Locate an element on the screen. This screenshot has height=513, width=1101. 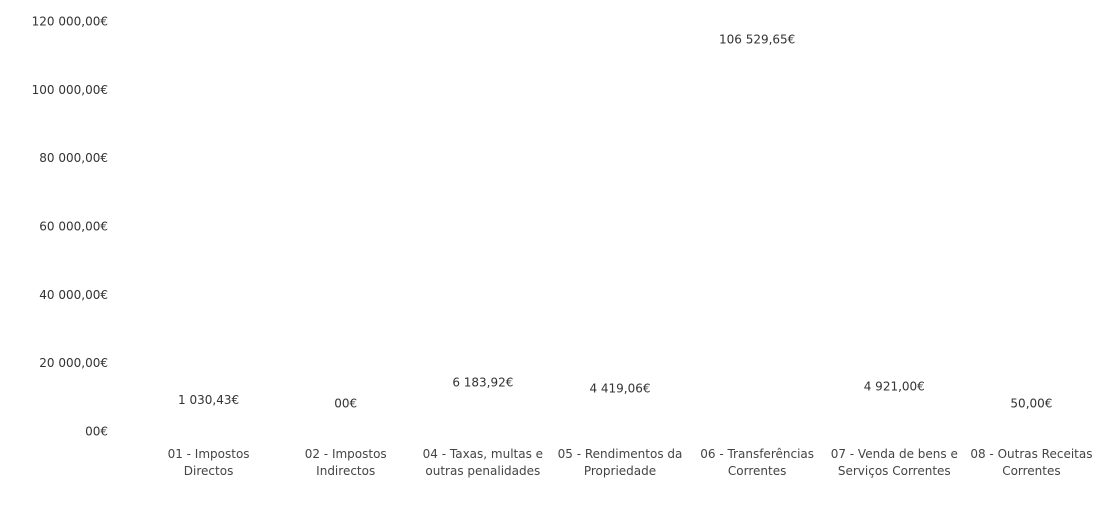
x-tick-label: 07 - Venda de bens e Serviços Correntes is located at coordinates (894, 462).